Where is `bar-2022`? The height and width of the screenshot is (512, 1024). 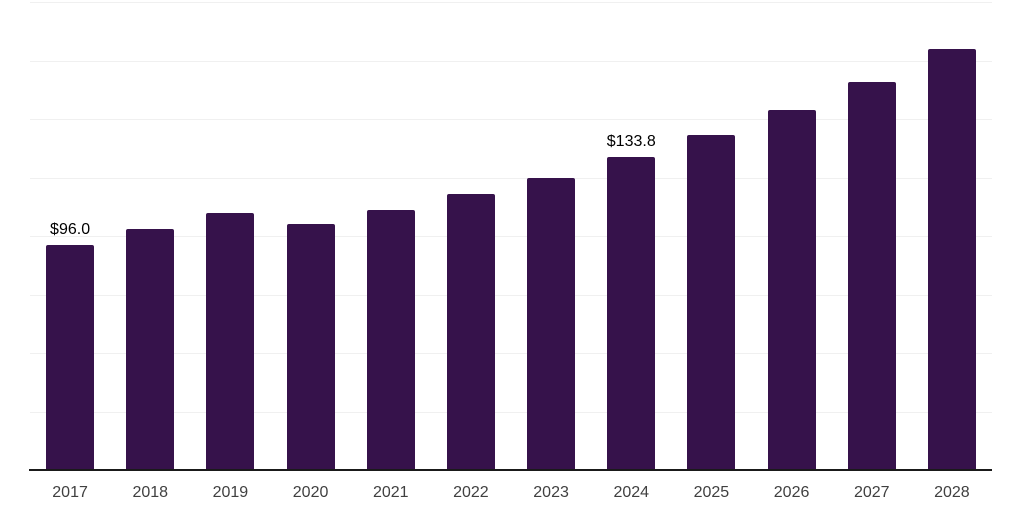
bar-2022 is located at coordinates (470, 331).